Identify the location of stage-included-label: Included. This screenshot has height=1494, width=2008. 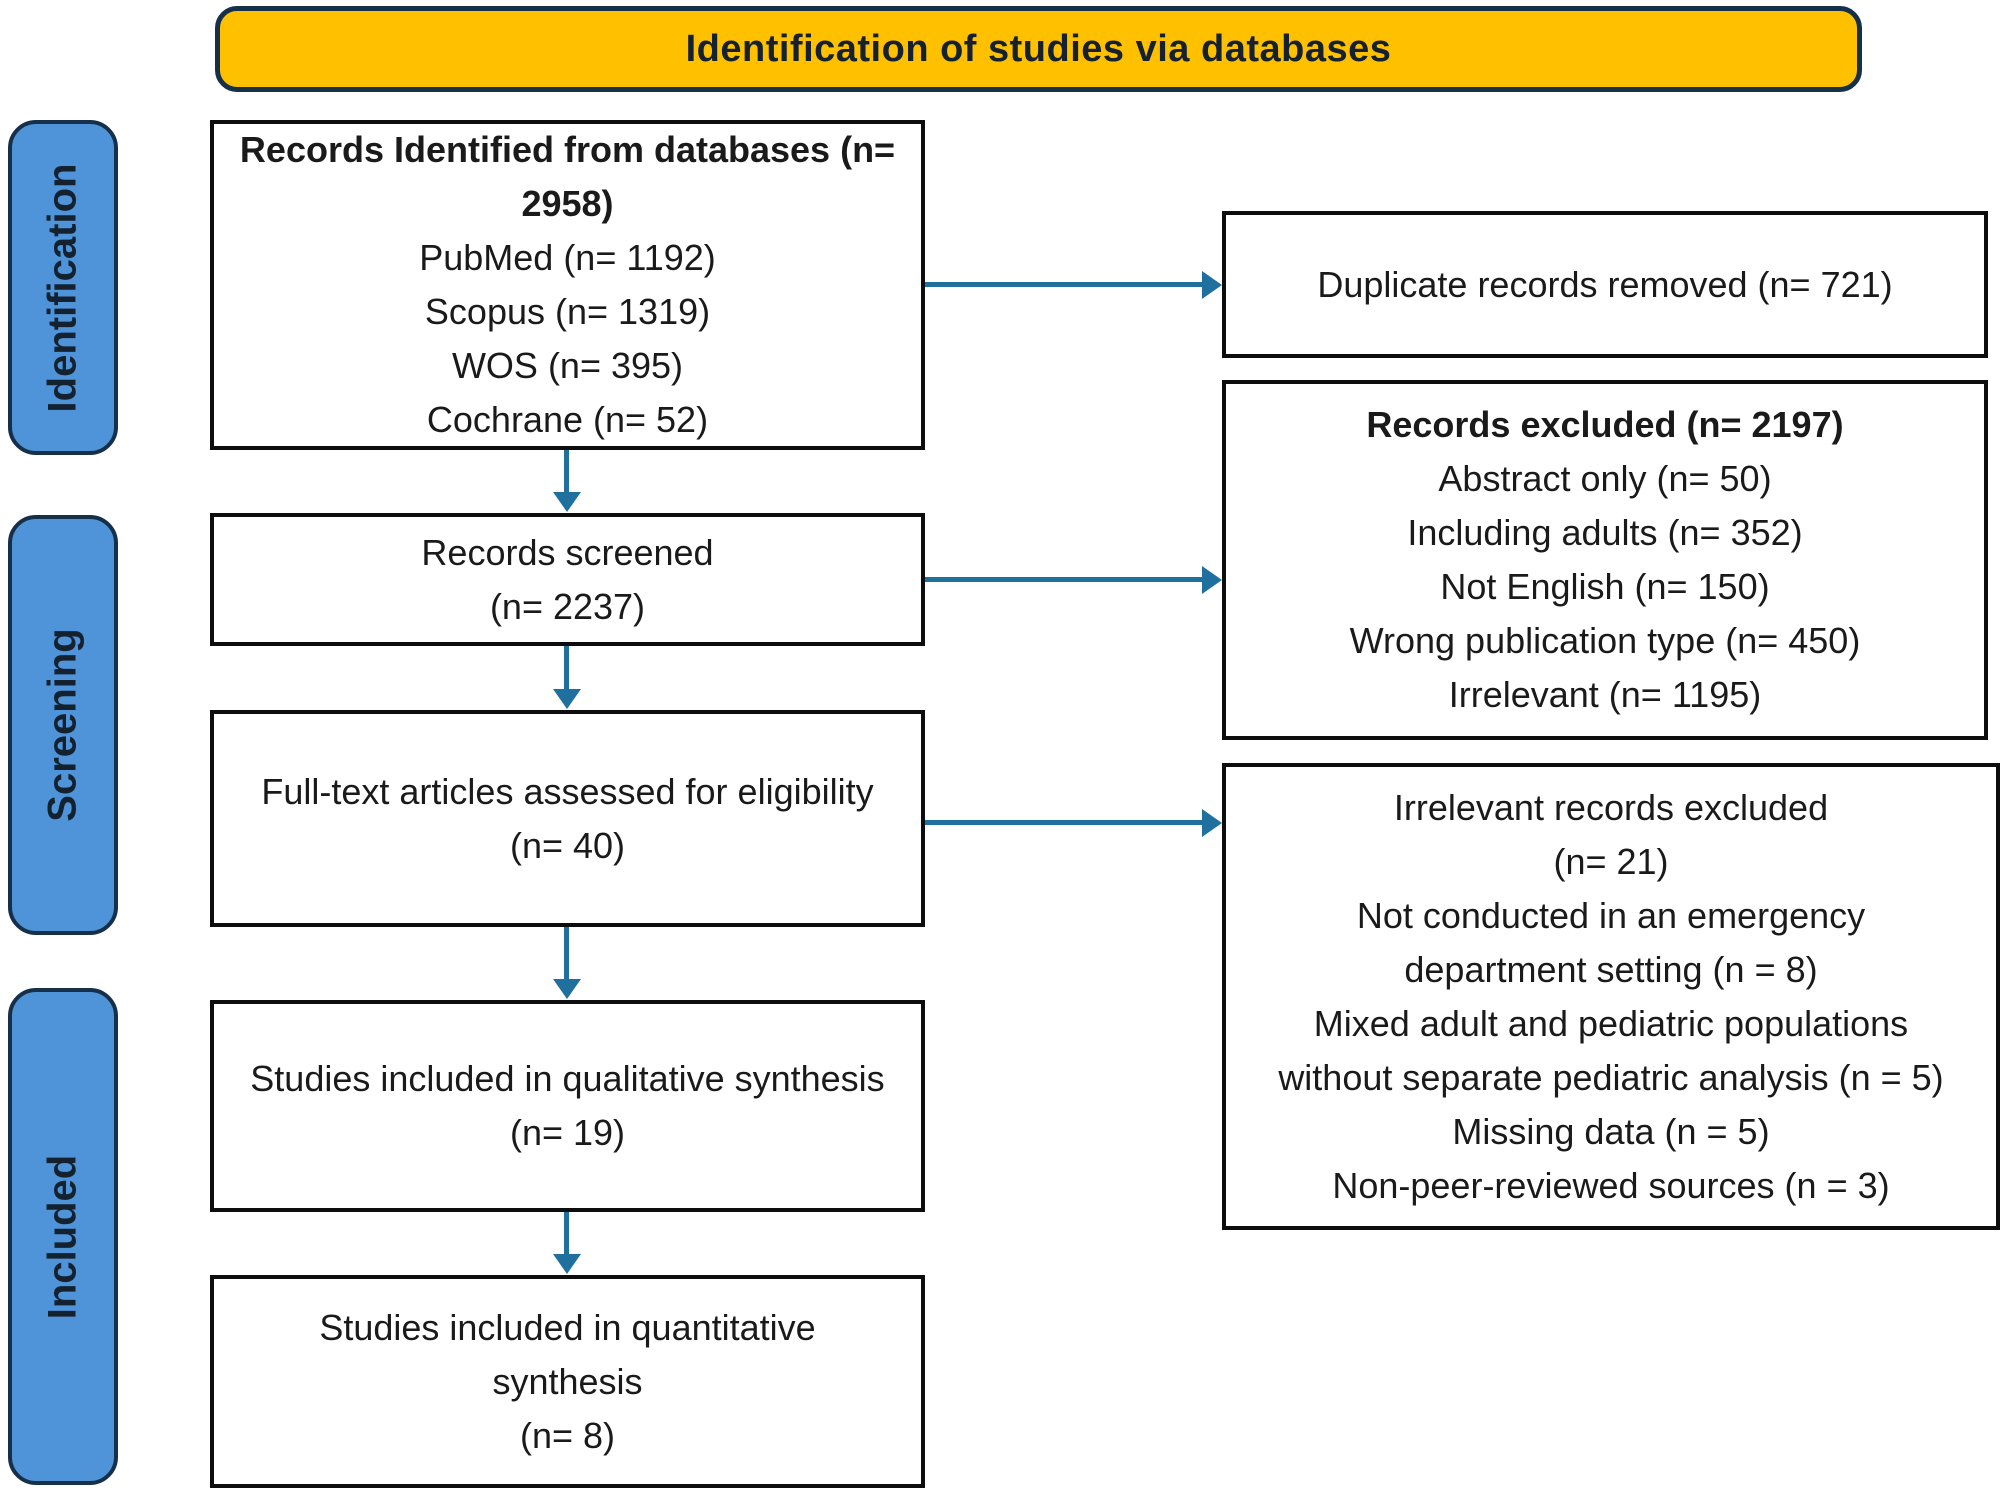
(62, 1236).